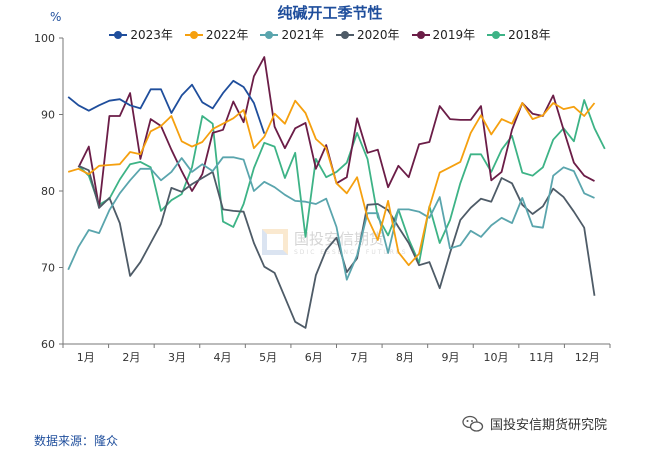 Image resolution: width=660 pixels, height=452 pixels. Describe the element at coordinates (48, 191) in the screenshot. I see `y-tick-label: 80` at that location.